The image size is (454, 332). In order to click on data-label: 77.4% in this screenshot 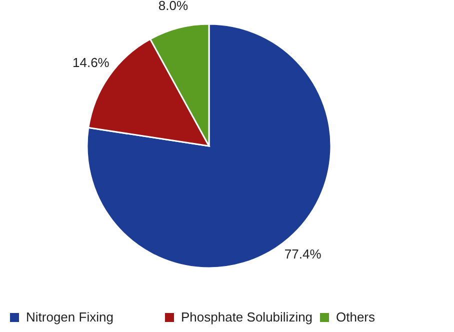, I will do `click(303, 254)`.